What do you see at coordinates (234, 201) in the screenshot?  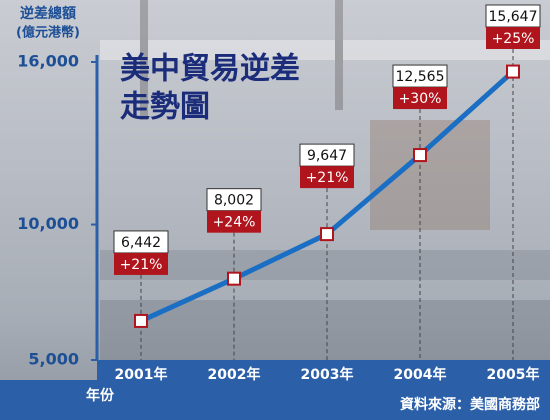 I see `value-label: 8,002` at bounding box center [234, 201].